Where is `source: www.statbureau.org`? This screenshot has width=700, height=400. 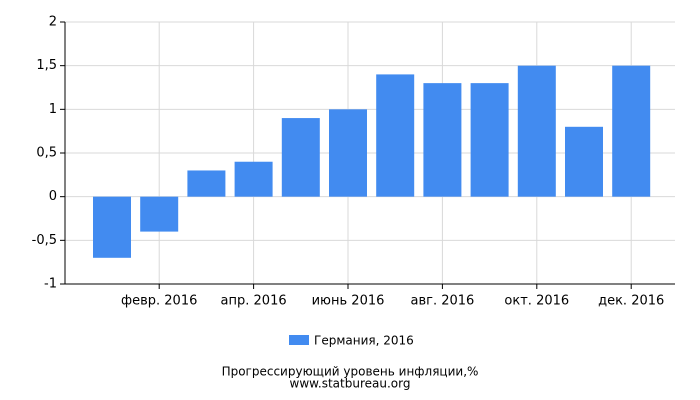
source: www.statbureau.org is located at coordinates (350, 384).